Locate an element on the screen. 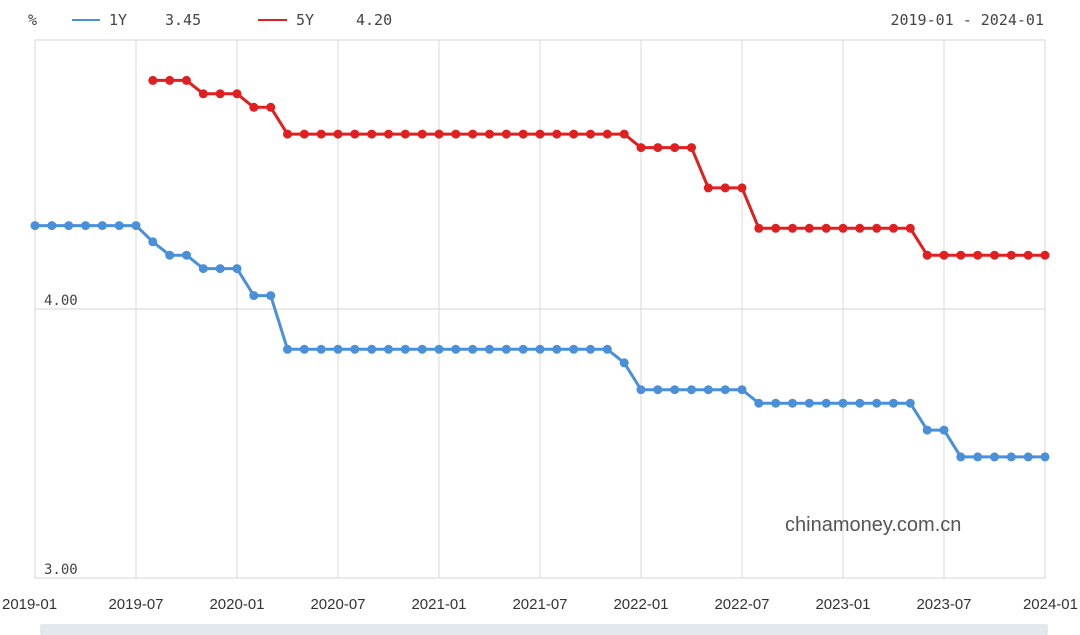 The image size is (1080, 635). range-scrollbar is located at coordinates (544, 629).